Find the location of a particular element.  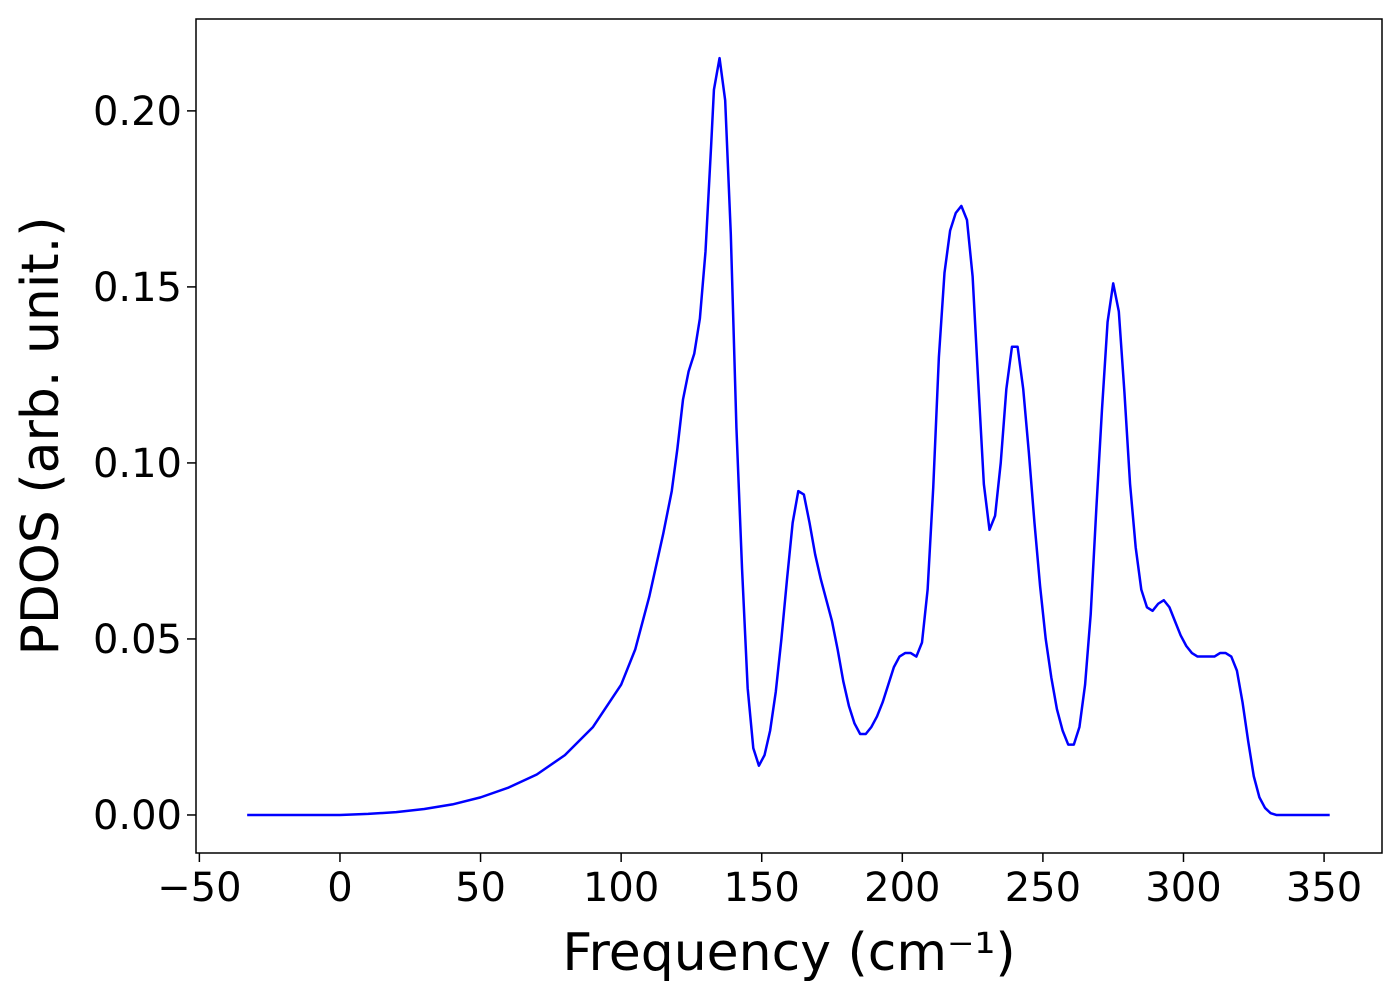

y-tick-label: 0.00 is located at coordinates (137, 816).